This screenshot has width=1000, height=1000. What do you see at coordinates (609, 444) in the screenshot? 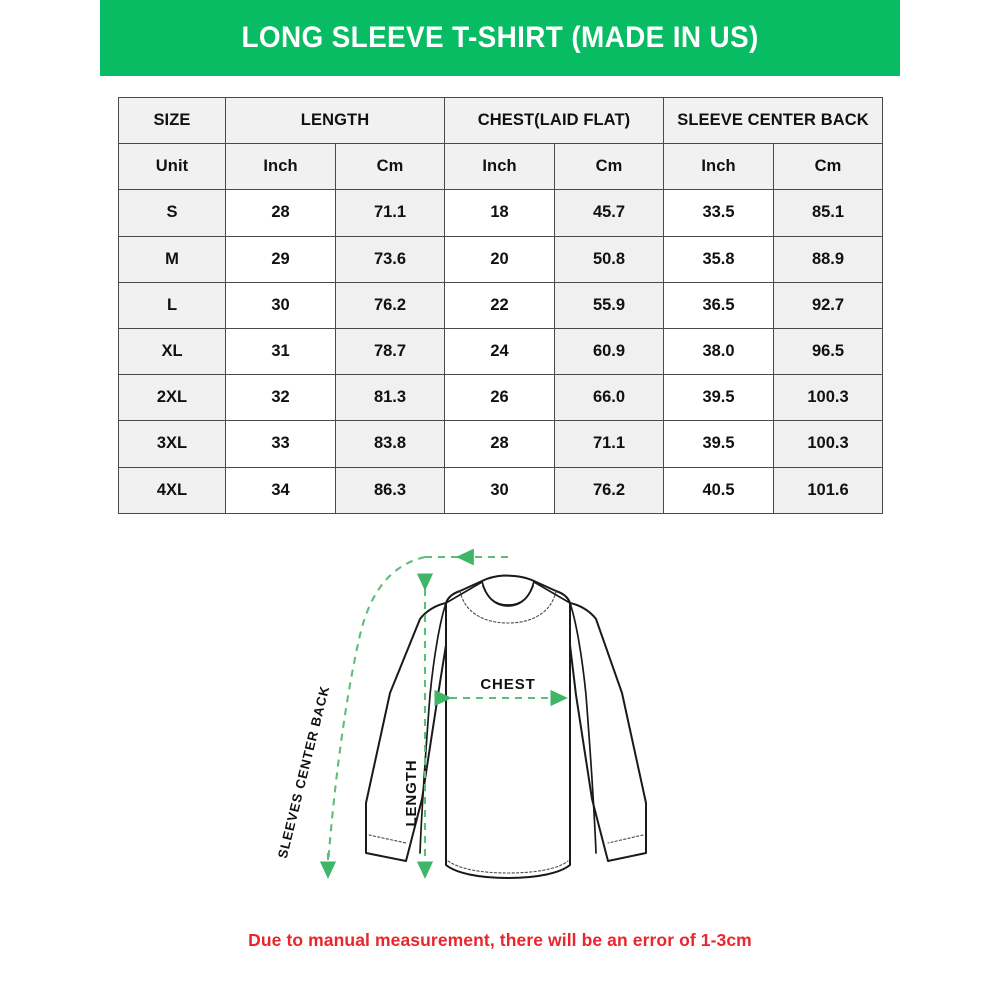
I see `row-chest-cm: 71.1` at bounding box center [609, 444].